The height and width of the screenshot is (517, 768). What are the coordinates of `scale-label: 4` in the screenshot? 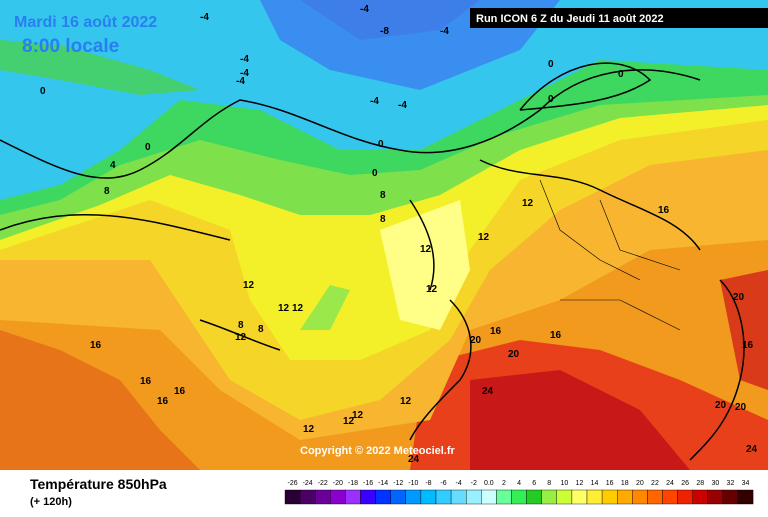 It's located at (519, 483).